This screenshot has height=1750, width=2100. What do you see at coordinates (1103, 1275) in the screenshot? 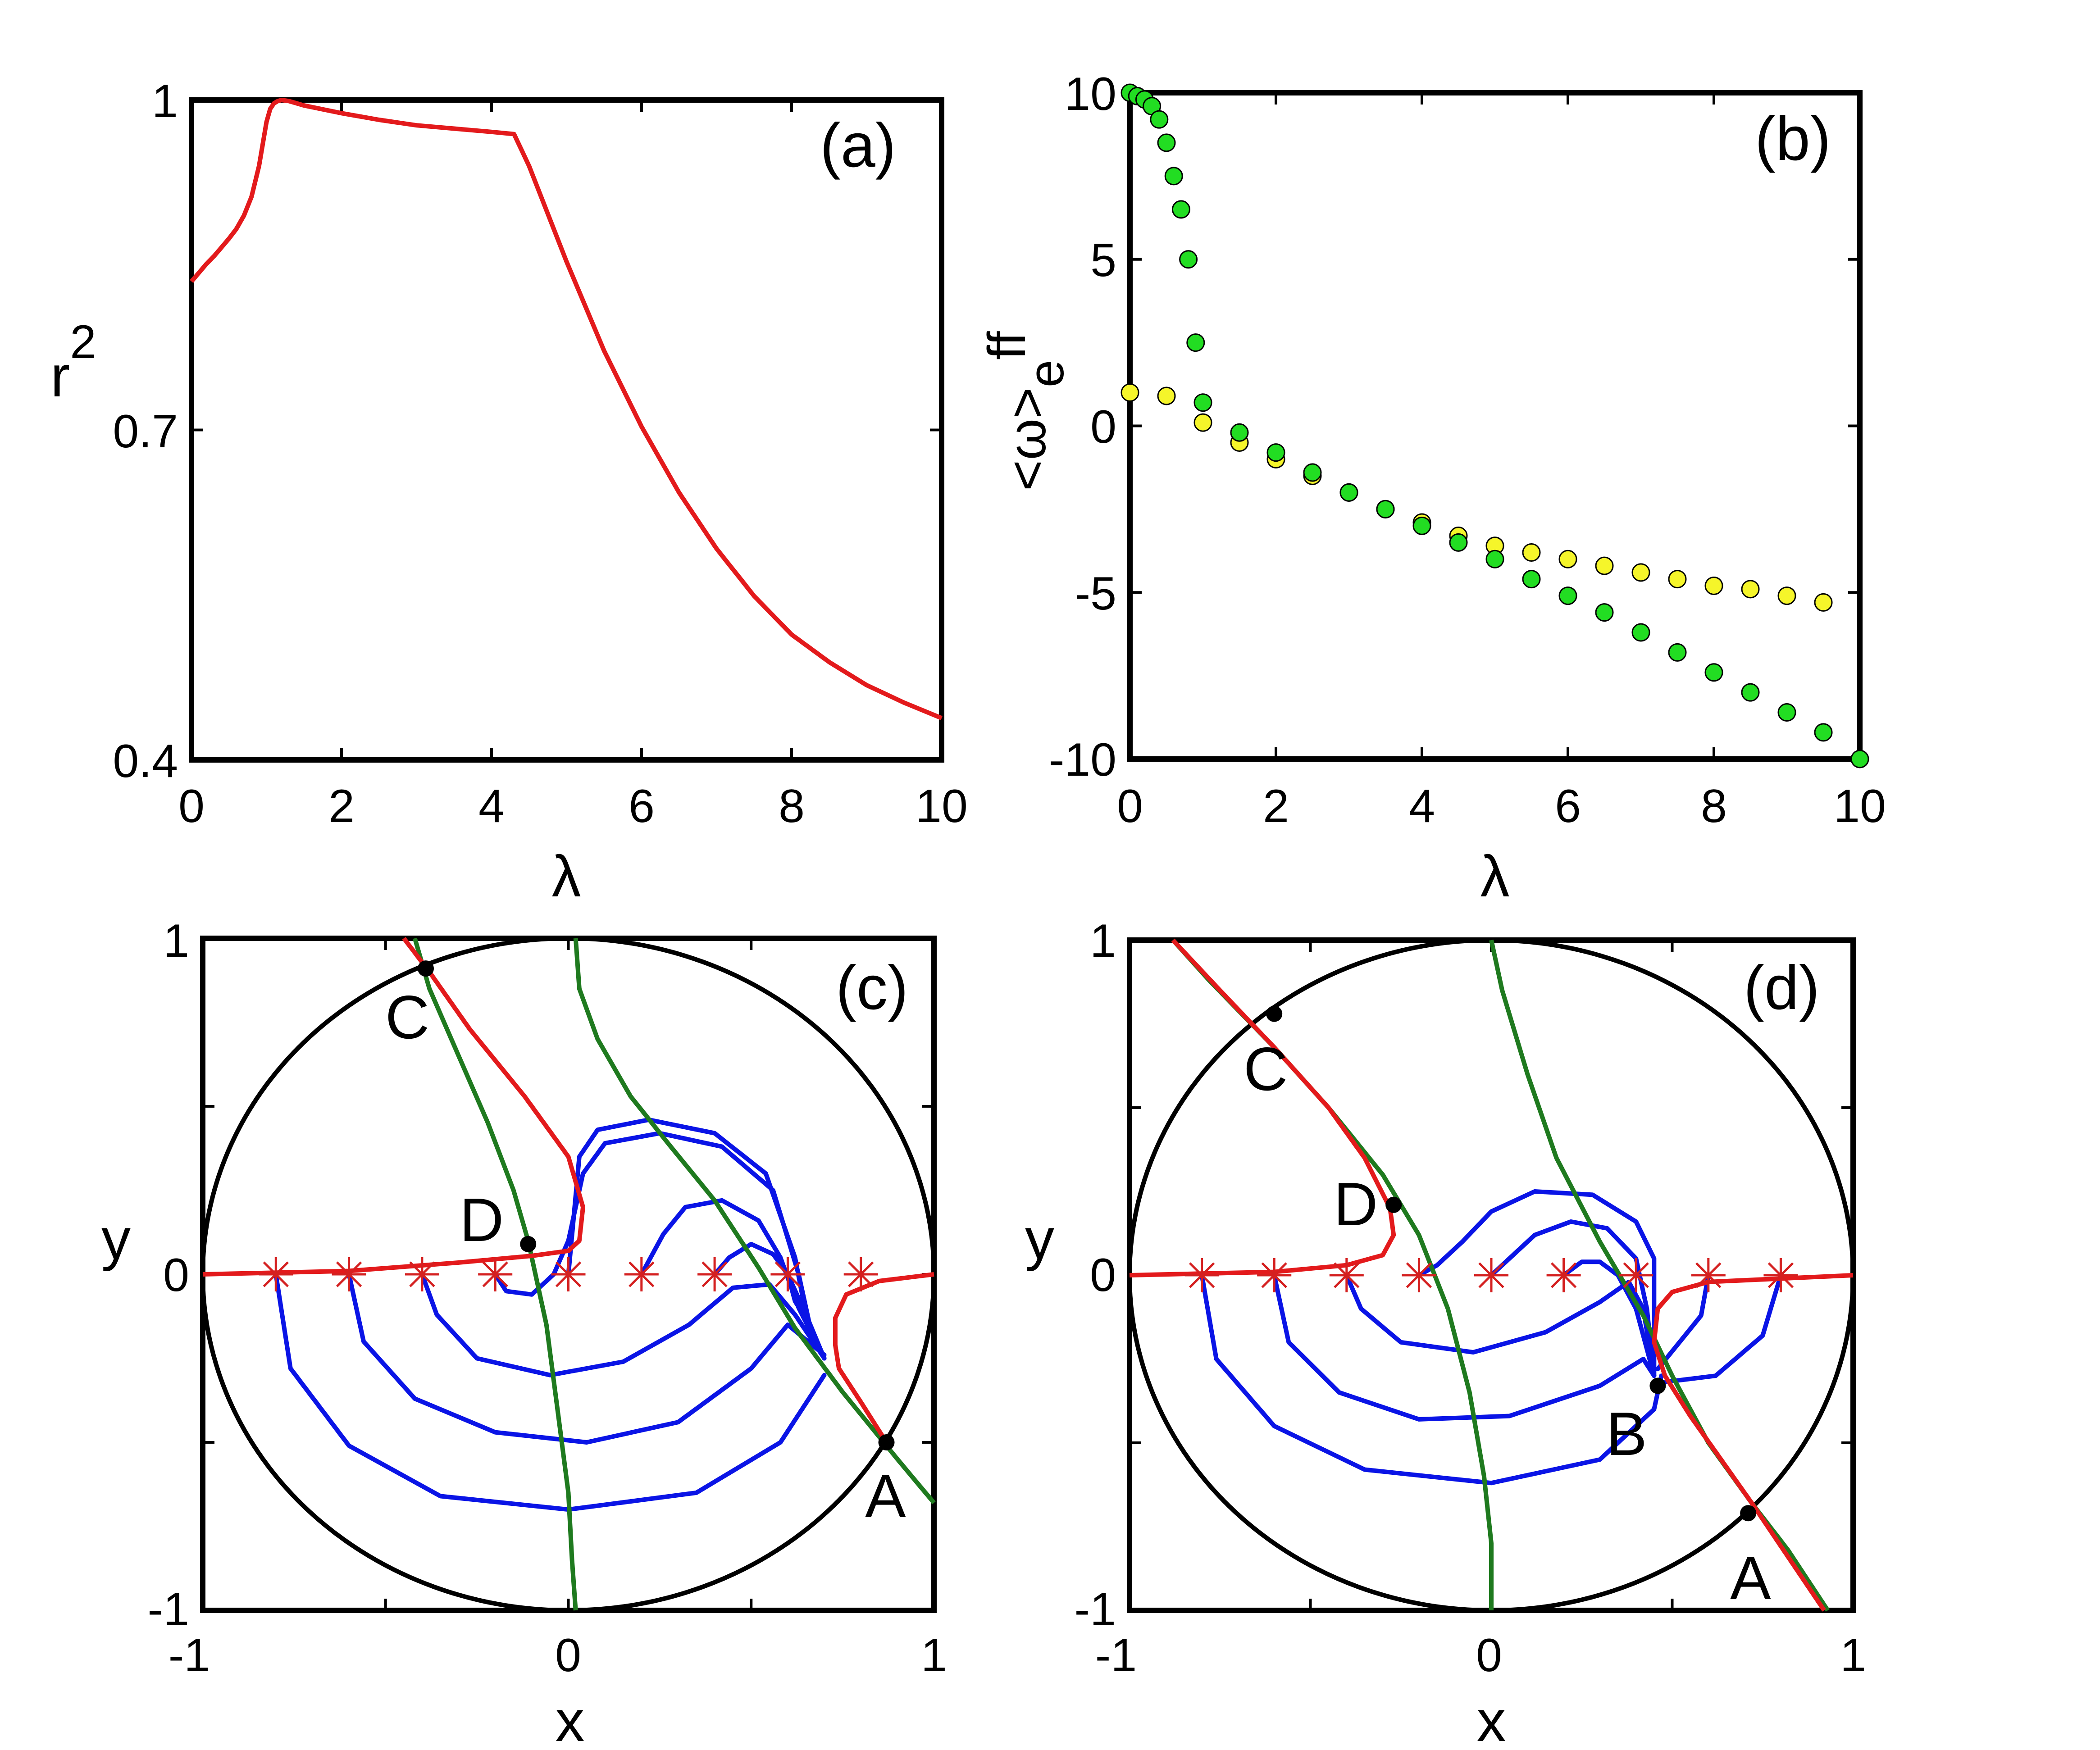
I see `panel-d-ytick-0: 0` at bounding box center [1103, 1275].